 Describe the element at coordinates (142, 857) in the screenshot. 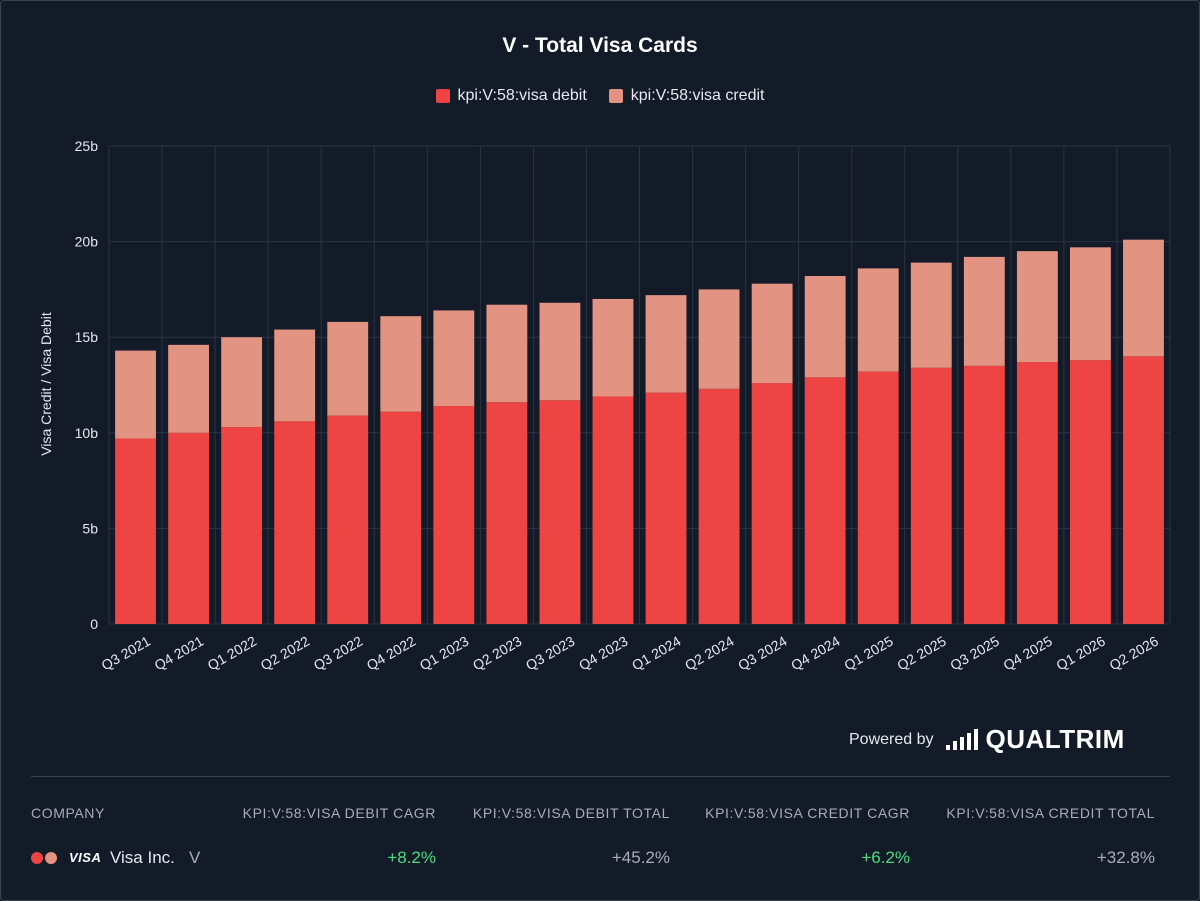

I see `company-name: Visa Inc.` at that location.